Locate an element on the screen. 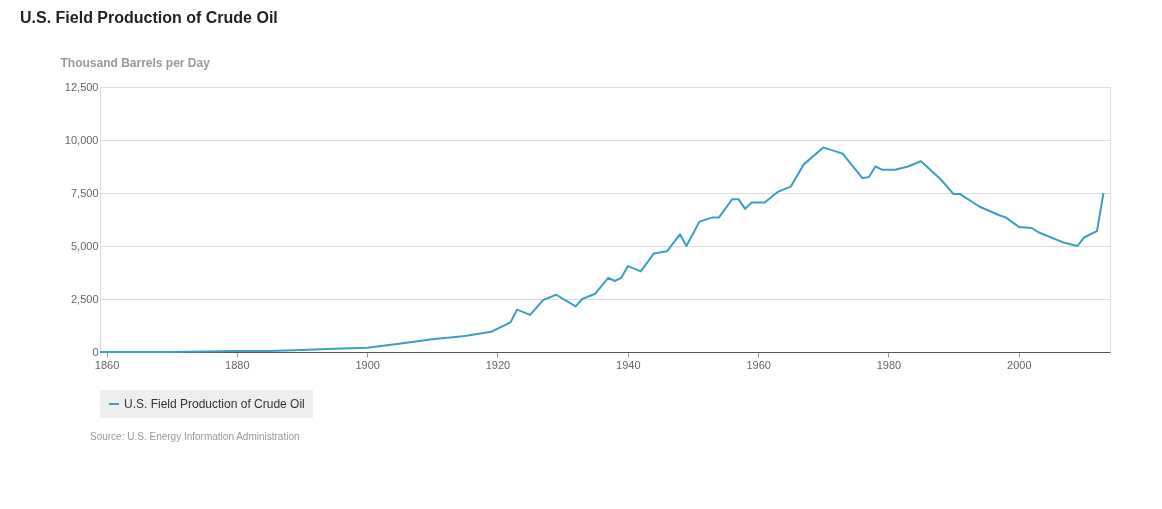 The width and height of the screenshot is (1162, 509). x-tick-label: 1940 is located at coordinates (628, 364).